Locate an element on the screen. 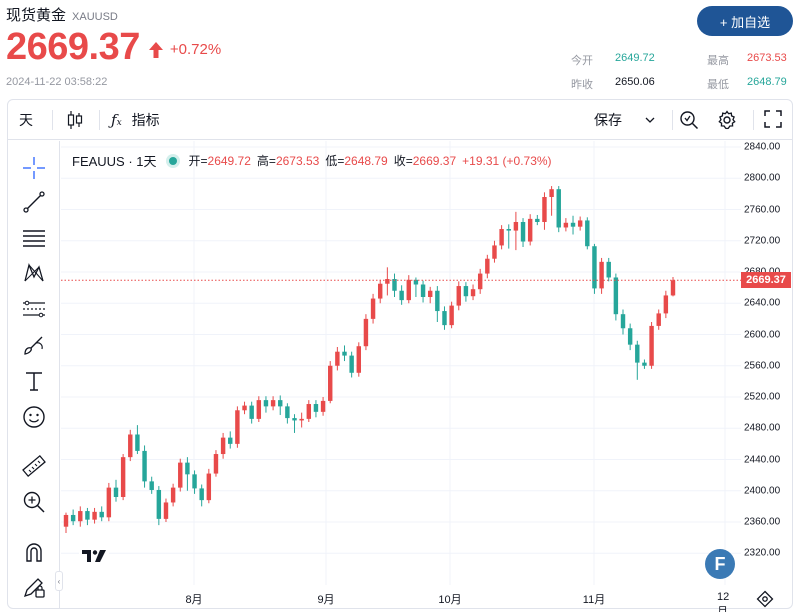 This screenshot has width=799, height=612. ruler-tool is located at coordinates (34, 466).